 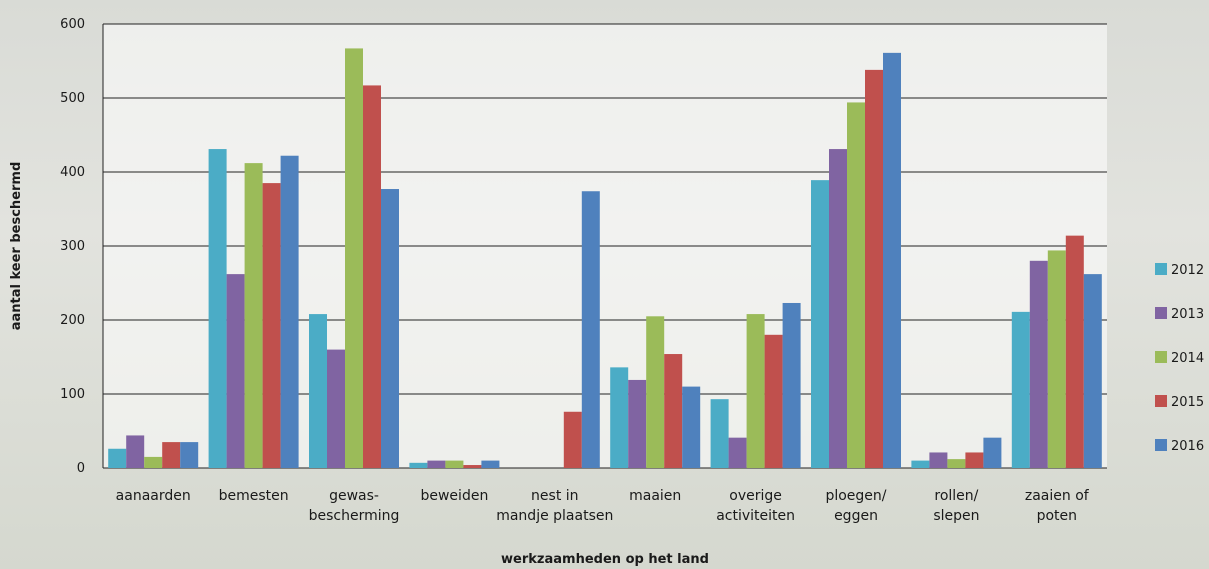 I want to click on legend-label: 2016, so click(x=1187, y=446).